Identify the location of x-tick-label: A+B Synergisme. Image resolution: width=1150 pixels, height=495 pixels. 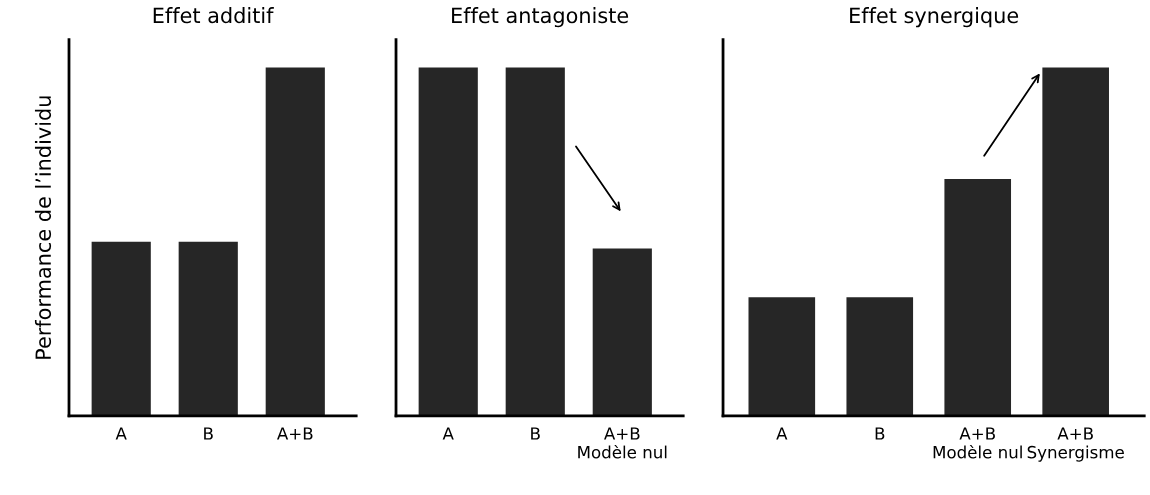
(1075, 444).